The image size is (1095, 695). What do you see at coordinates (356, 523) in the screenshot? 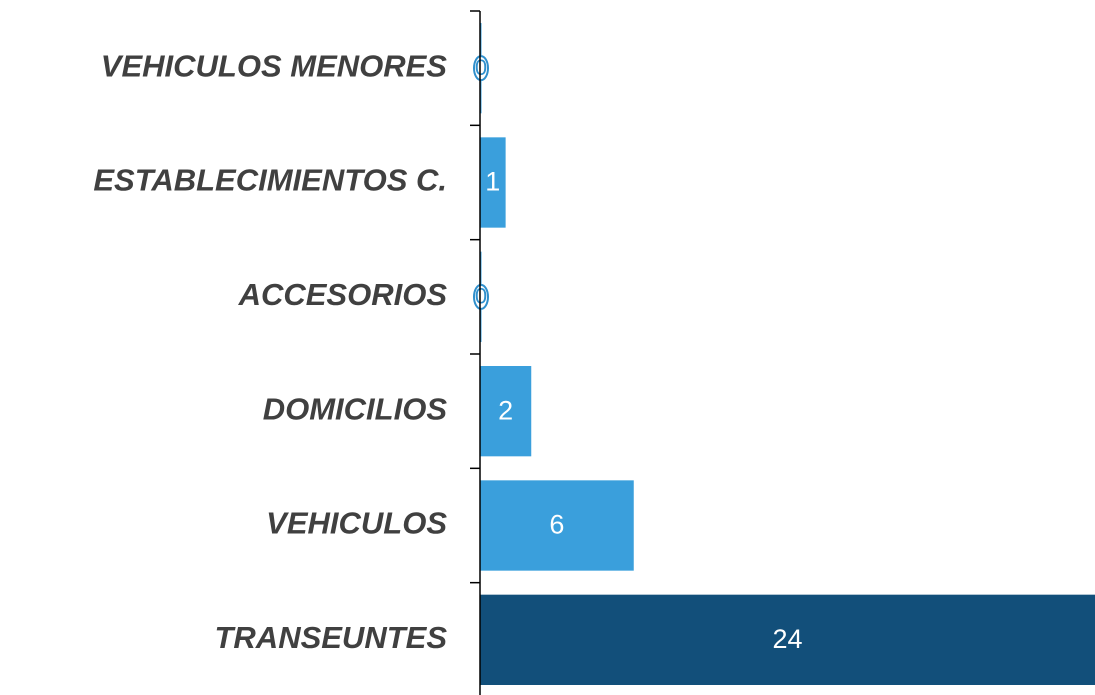
I see `category-label: VEHICULOS` at bounding box center [356, 523].